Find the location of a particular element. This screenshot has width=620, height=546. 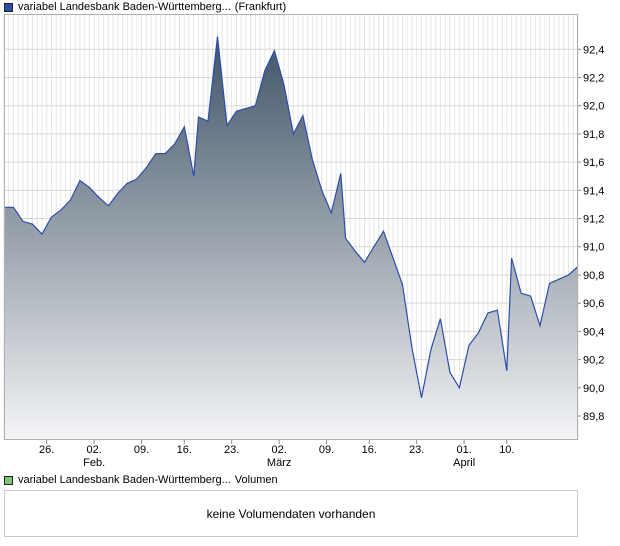

y-tick-label: 92,0 is located at coordinates (593, 107).